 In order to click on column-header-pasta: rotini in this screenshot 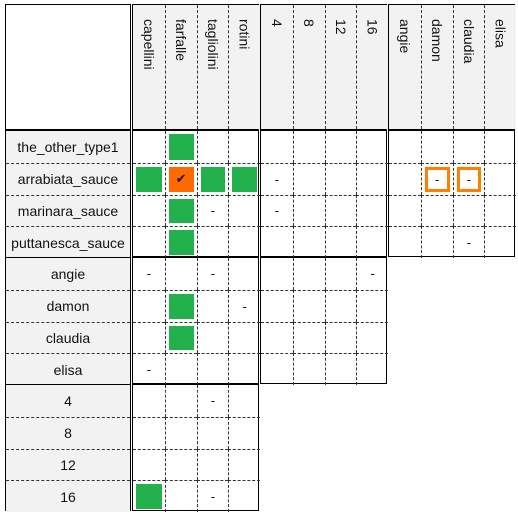, I will do `click(244, 67)`.